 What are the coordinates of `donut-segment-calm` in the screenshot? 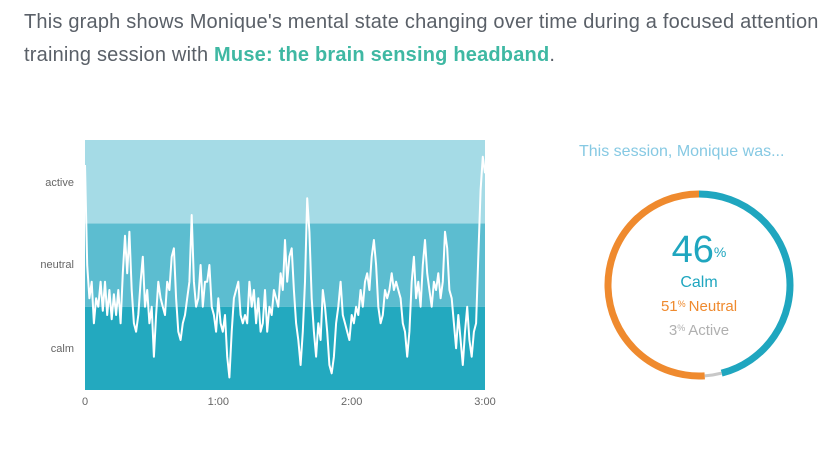 It's located at (746, 283).